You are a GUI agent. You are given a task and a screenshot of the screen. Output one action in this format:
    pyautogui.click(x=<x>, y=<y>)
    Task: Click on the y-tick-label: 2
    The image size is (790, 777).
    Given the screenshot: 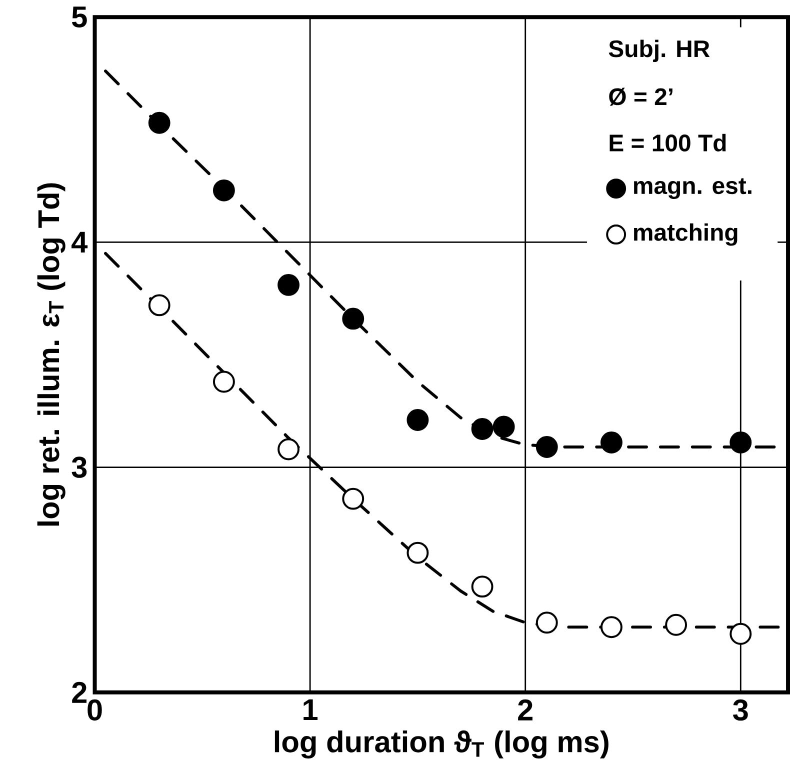 What is the action you would take?
    pyautogui.click(x=79, y=692)
    